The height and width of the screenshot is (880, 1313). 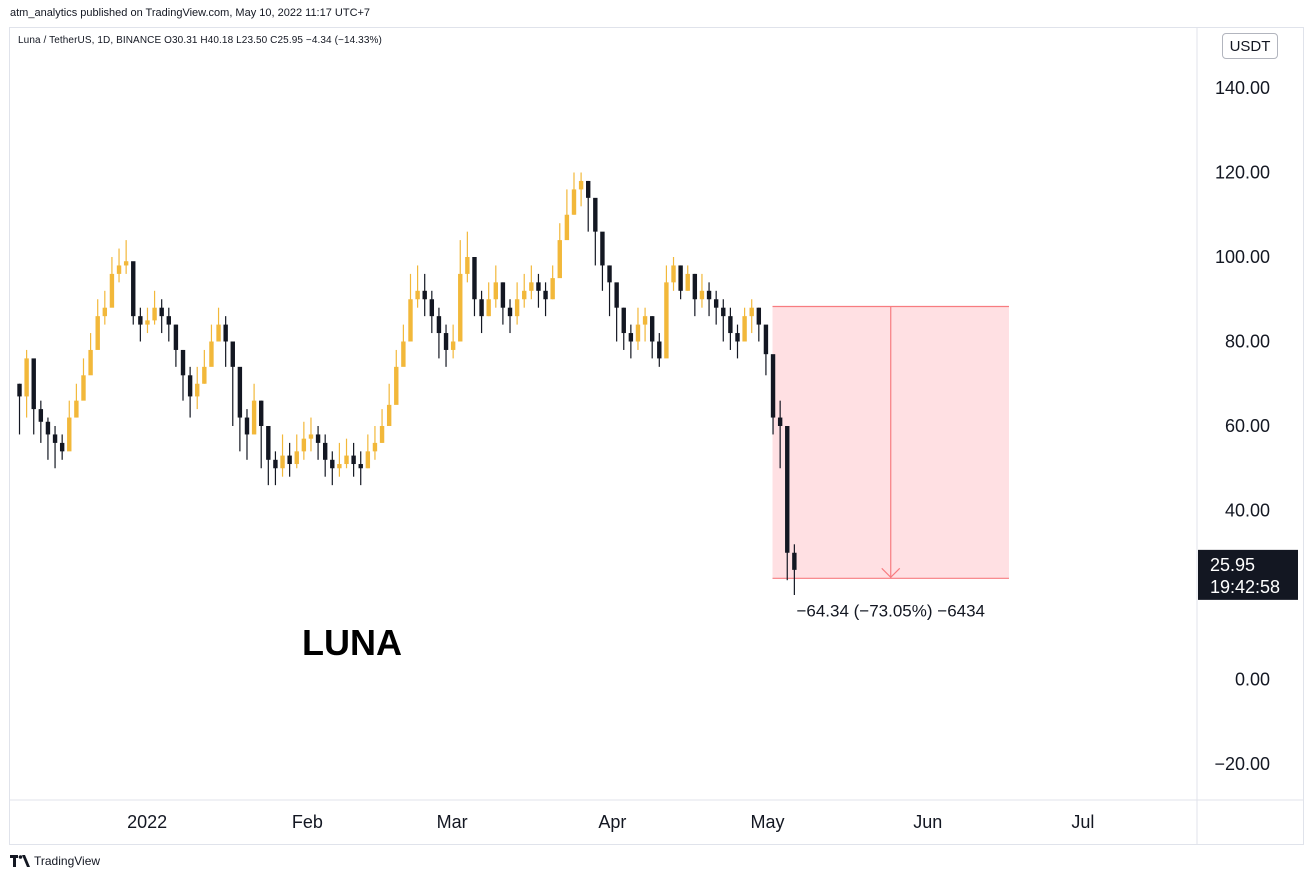 What do you see at coordinates (1247, 511) in the screenshot?
I see `y-tick-label: 40.00` at bounding box center [1247, 511].